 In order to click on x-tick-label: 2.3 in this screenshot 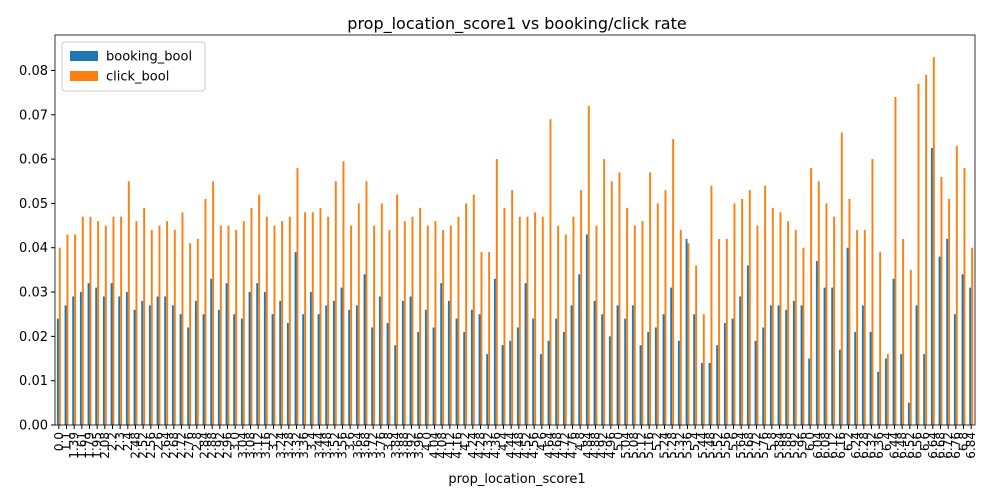, I will do `click(120, 441)`.